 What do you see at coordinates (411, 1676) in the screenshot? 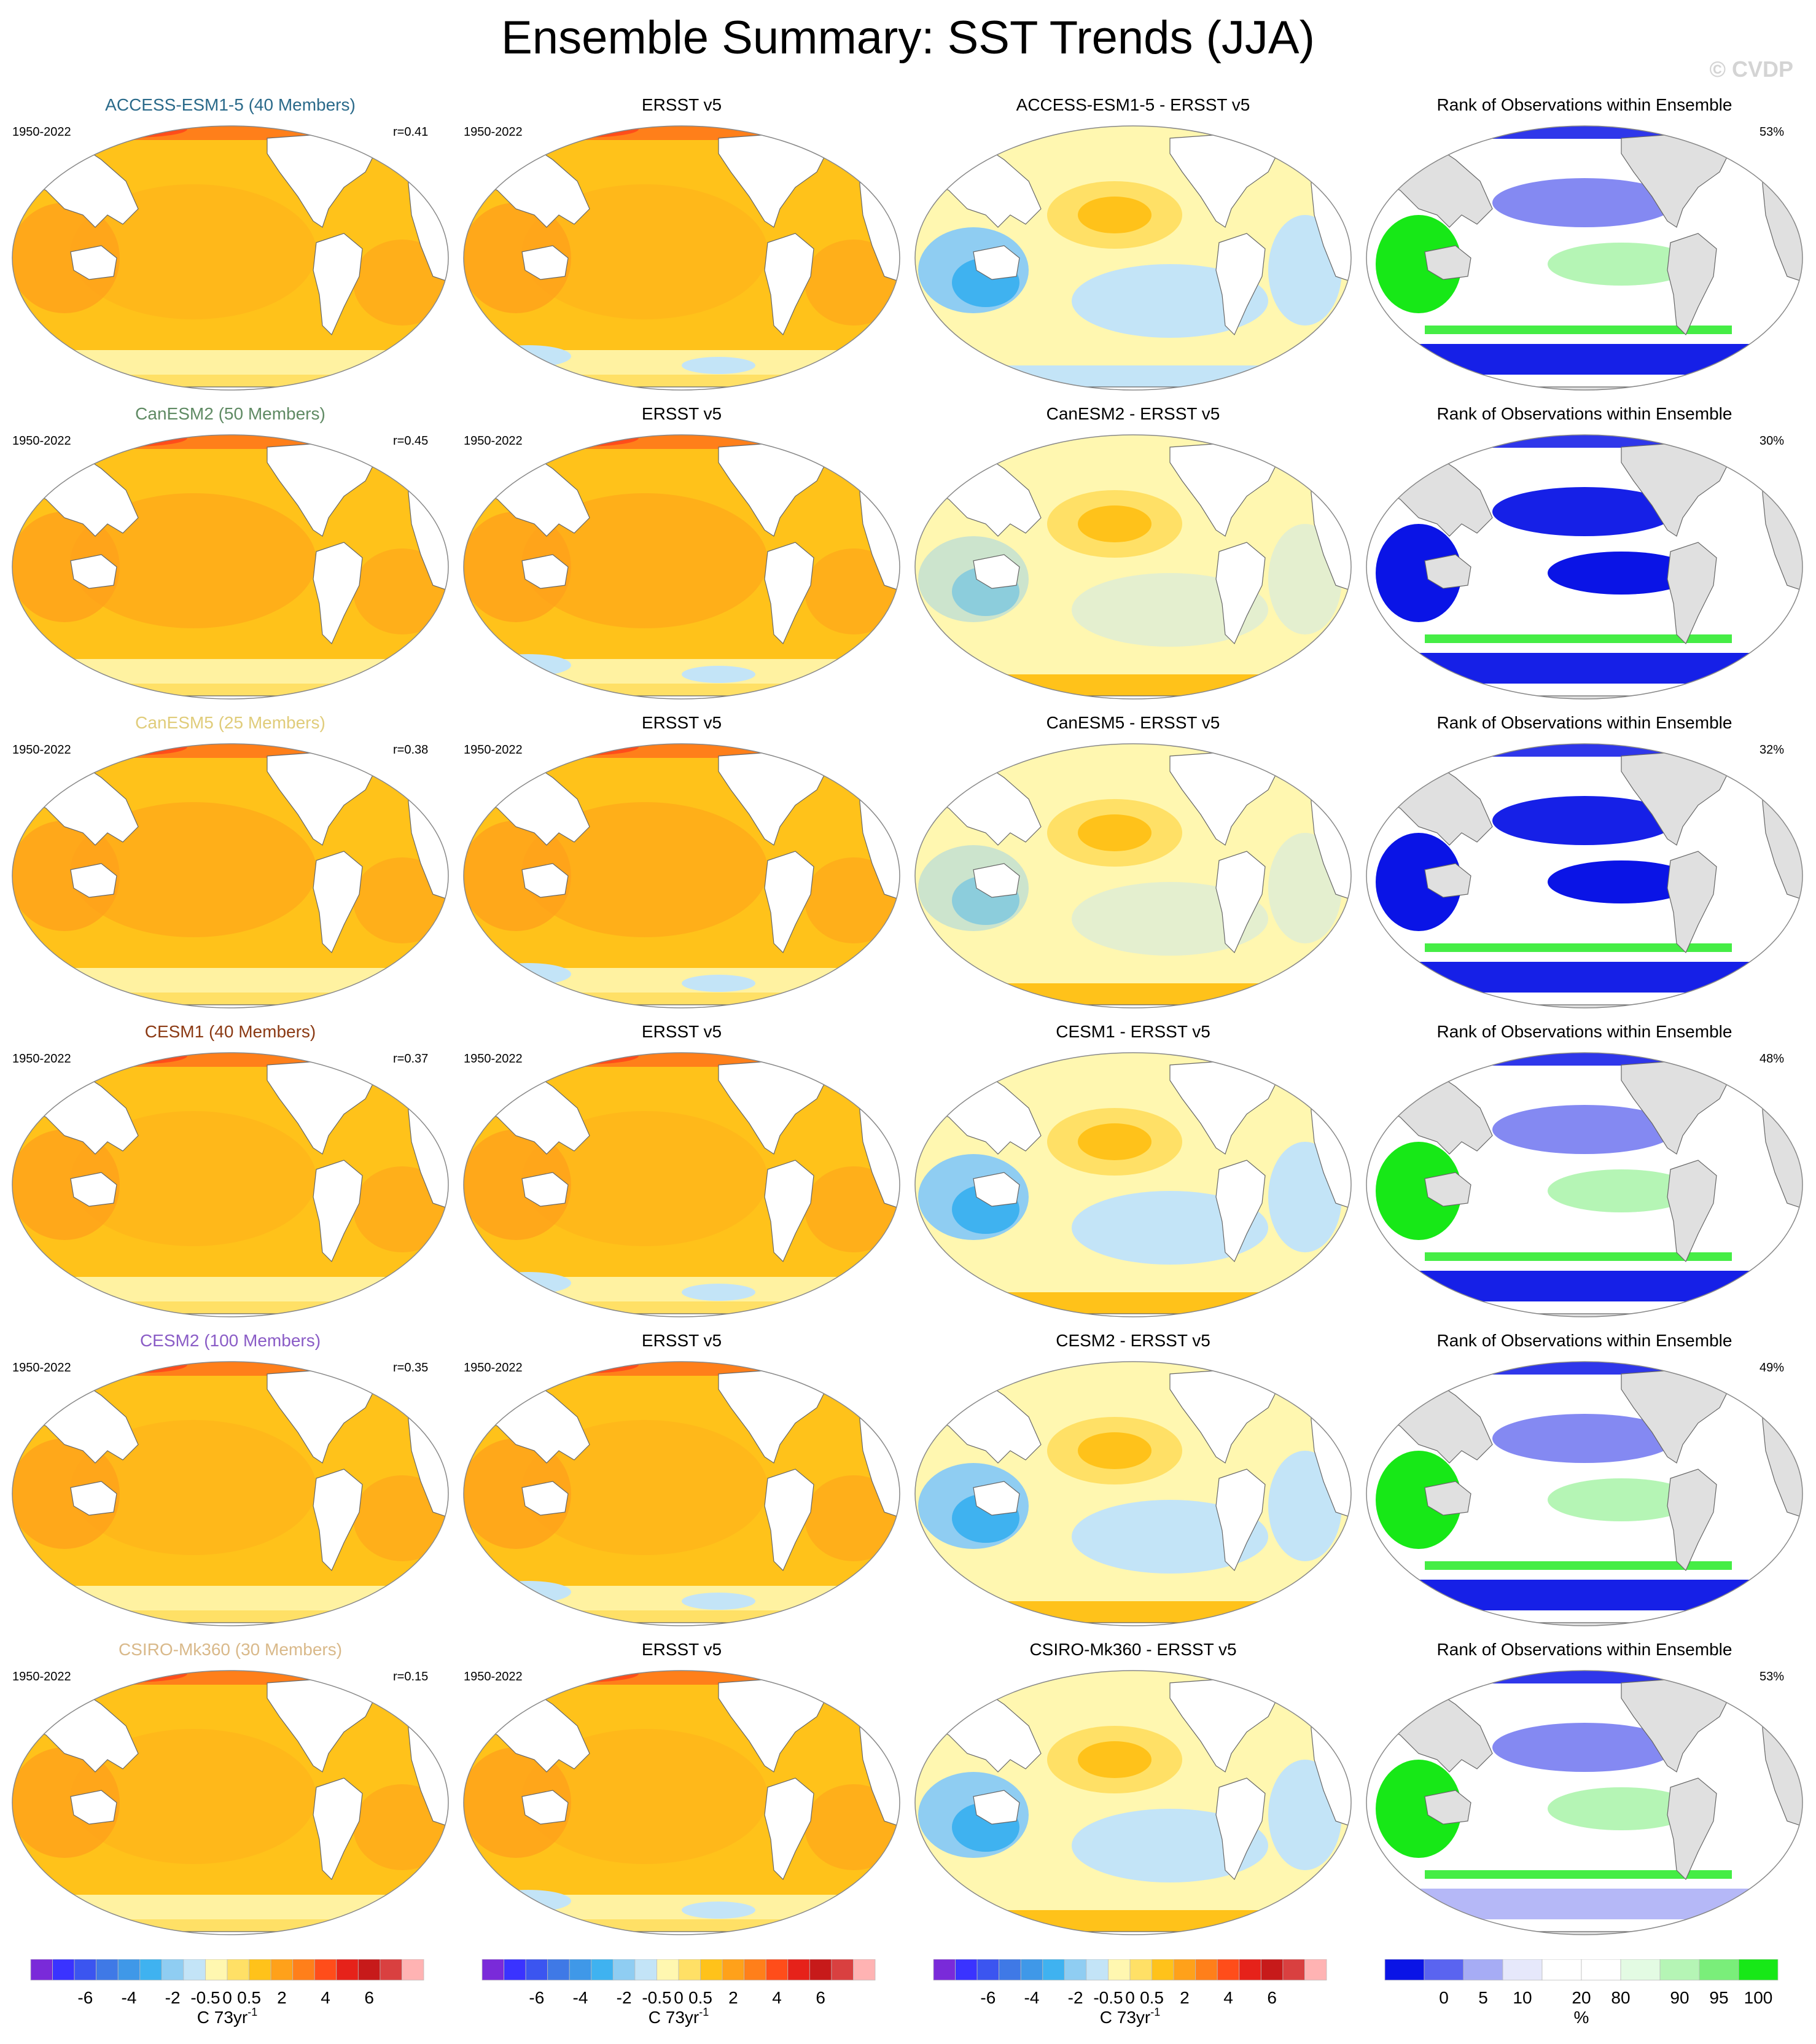
I see `pattern-correlation: r=0.15` at bounding box center [411, 1676].